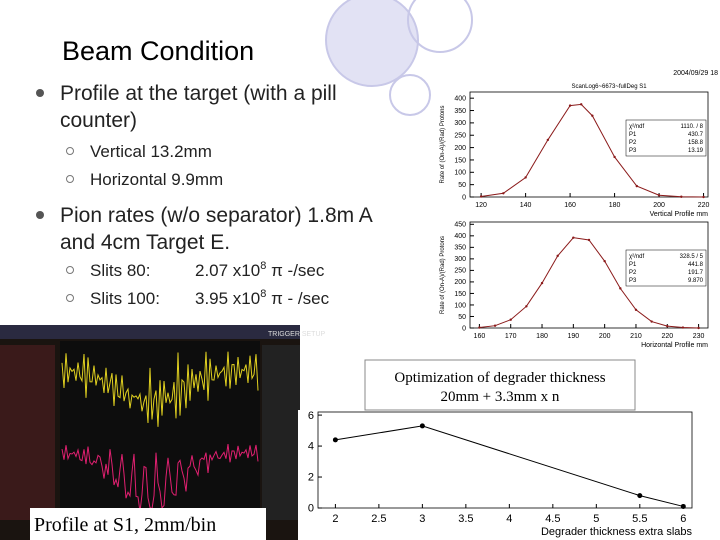 This screenshot has height=540, width=720. I want to click on x-tick-label: 2.5, so click(378, 519).